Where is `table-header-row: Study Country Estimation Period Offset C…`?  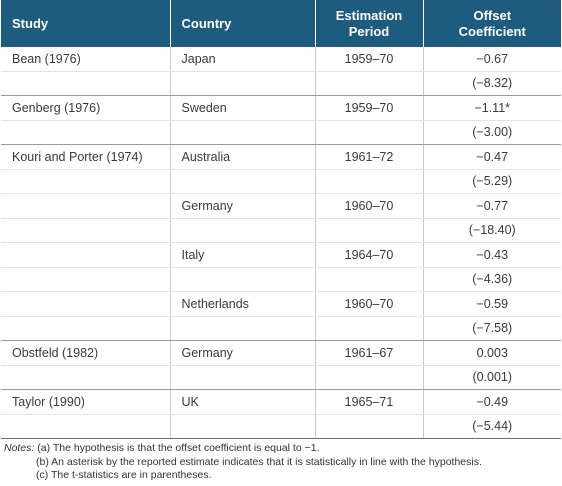 table-header-row: Study Country Estimation Period Offset C… is located at coordinates (281, 23).